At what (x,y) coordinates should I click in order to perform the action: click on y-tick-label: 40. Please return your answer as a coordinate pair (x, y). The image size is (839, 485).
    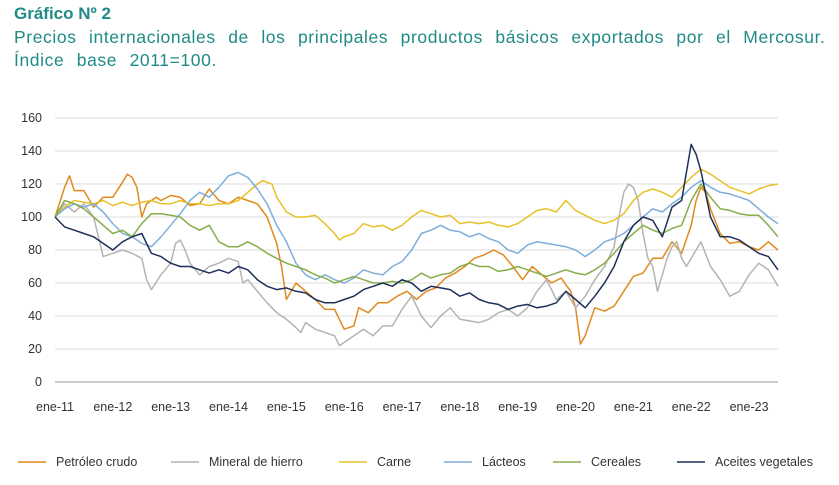
    Looking at the image, I should click on (35, 316).